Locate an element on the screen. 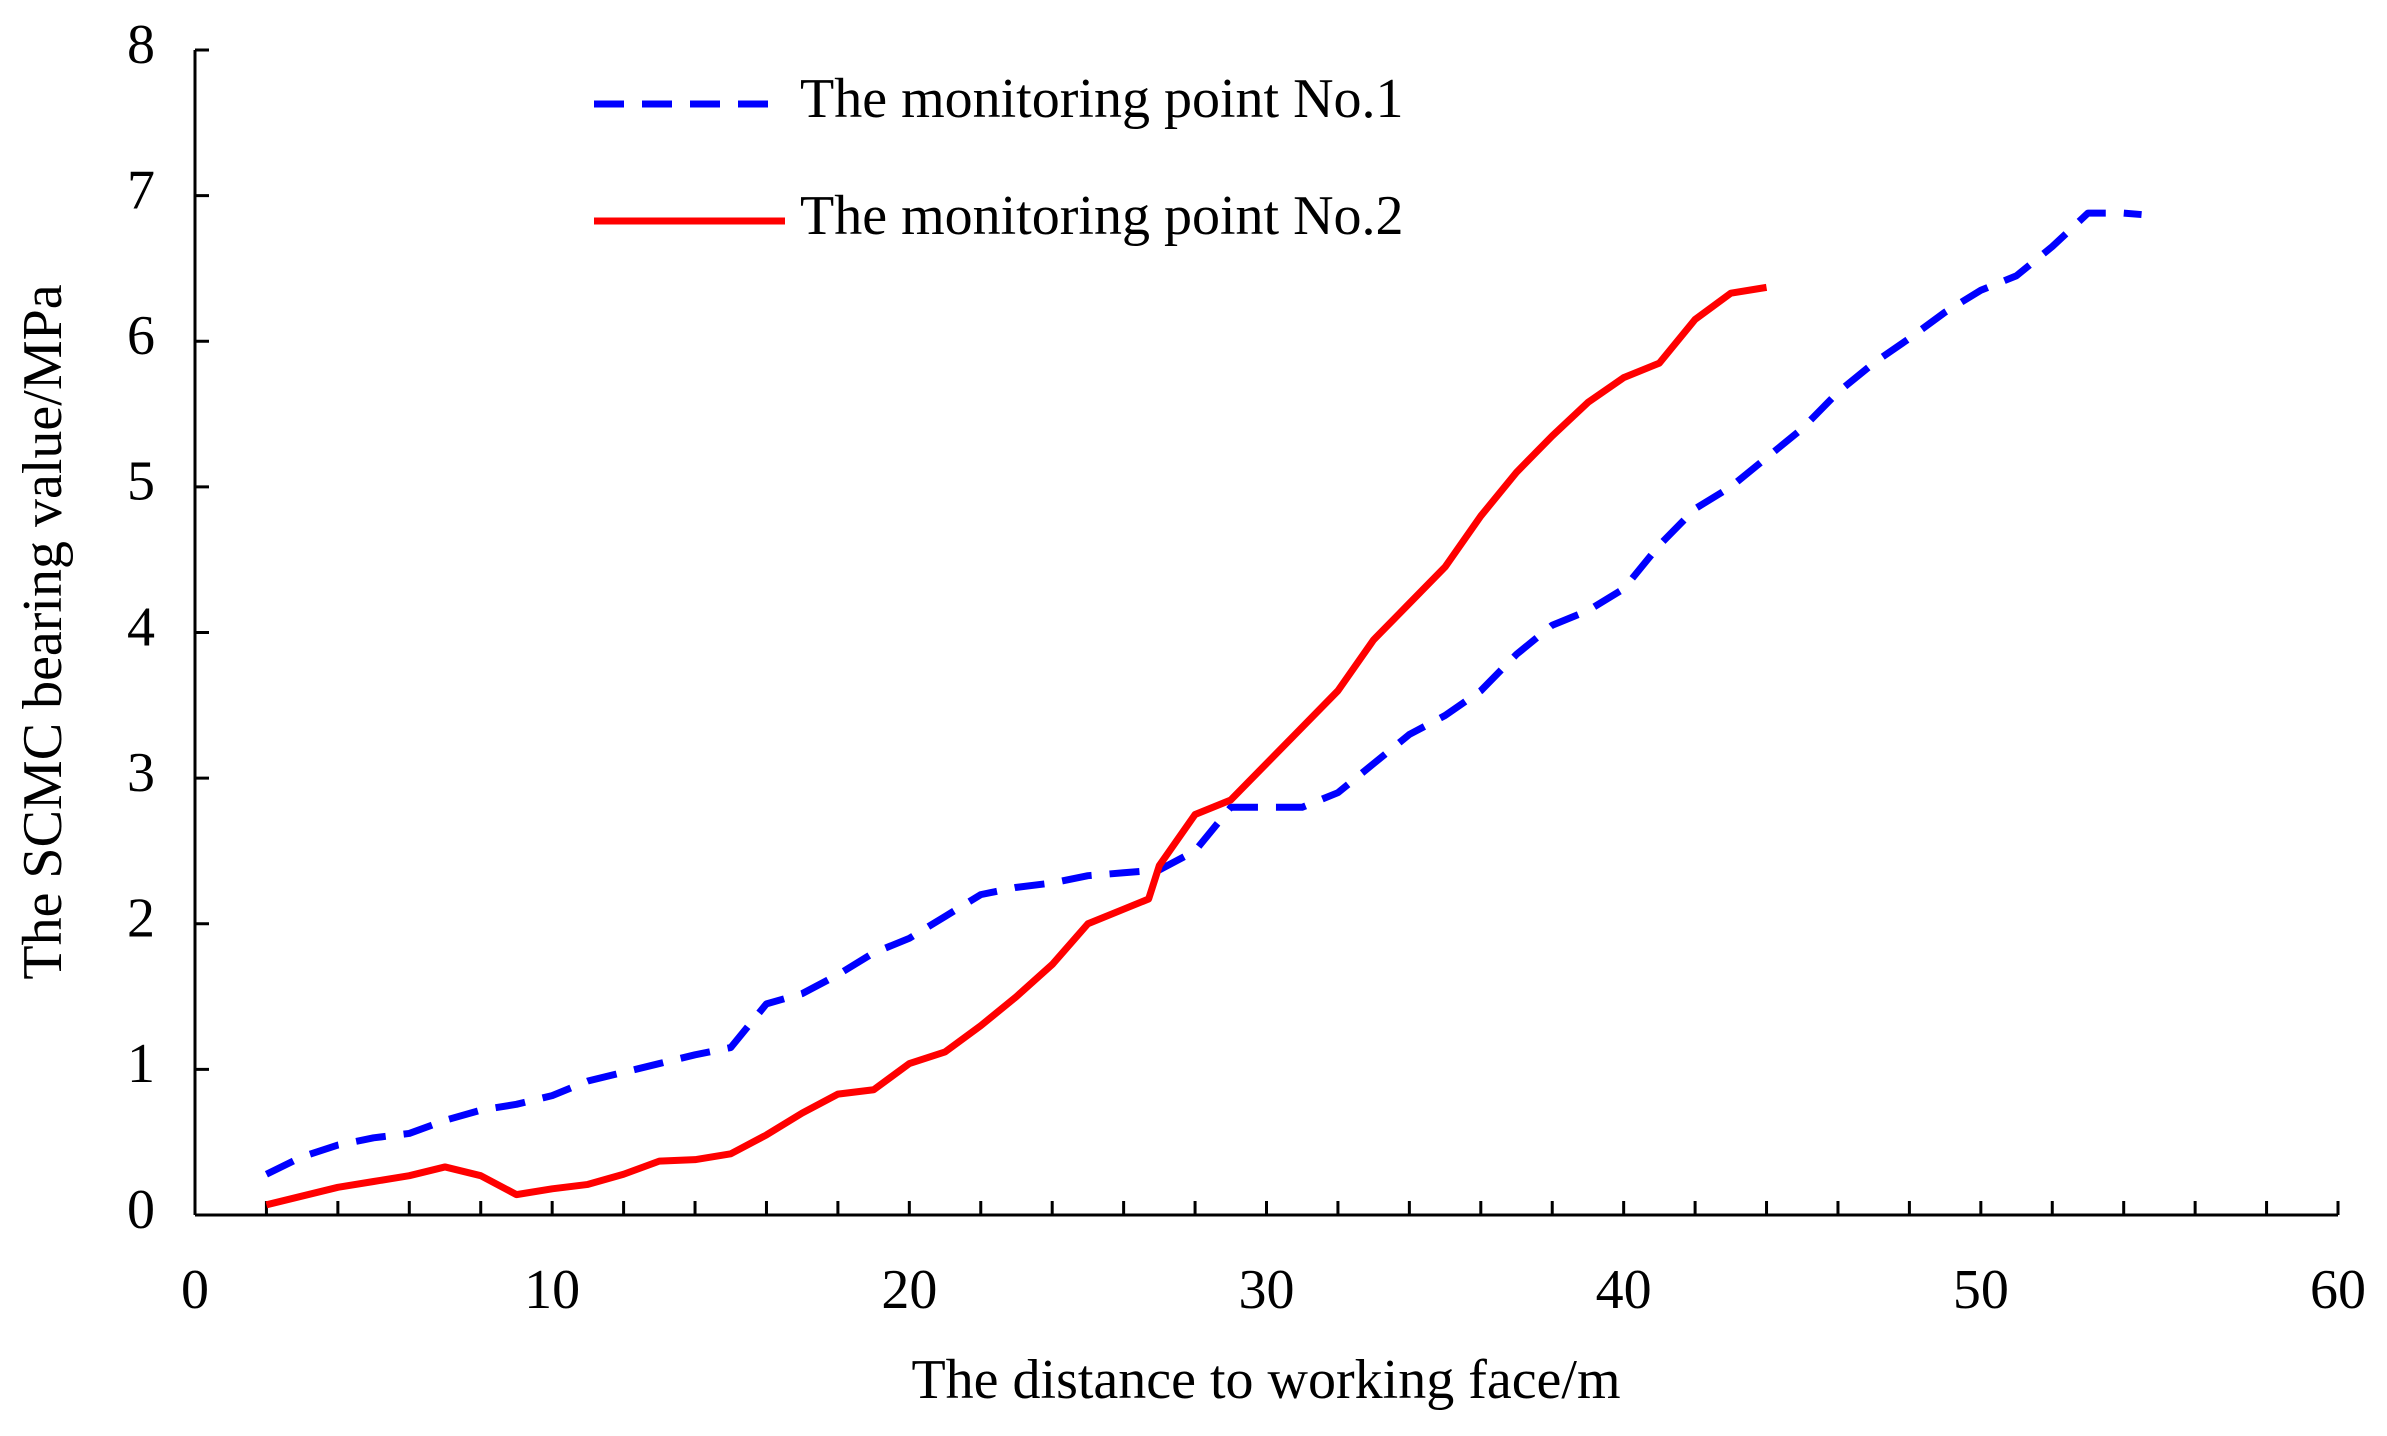  y-tick-label: 4 is located at coordinates (141, 627).